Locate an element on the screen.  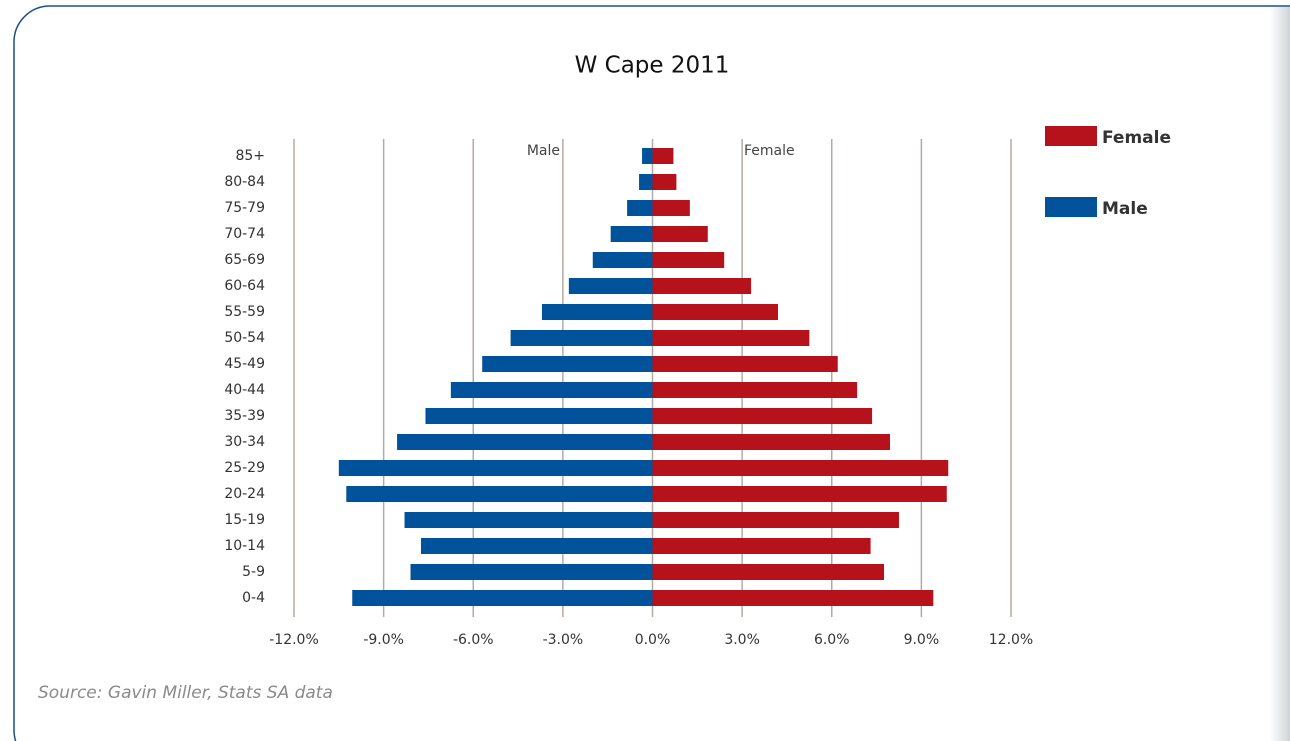
y-tick-label: 30-34 is located at coordinates (244, 442).